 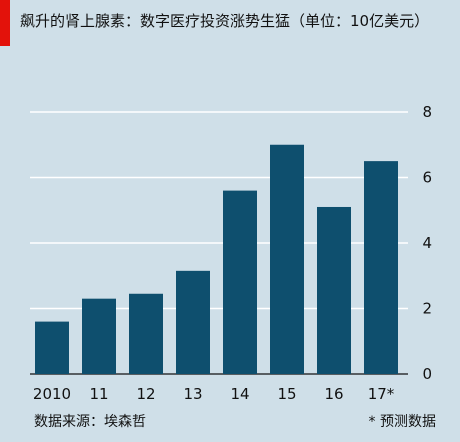 I want to click on x-tick-label: 11, so click(x=98, y=394).